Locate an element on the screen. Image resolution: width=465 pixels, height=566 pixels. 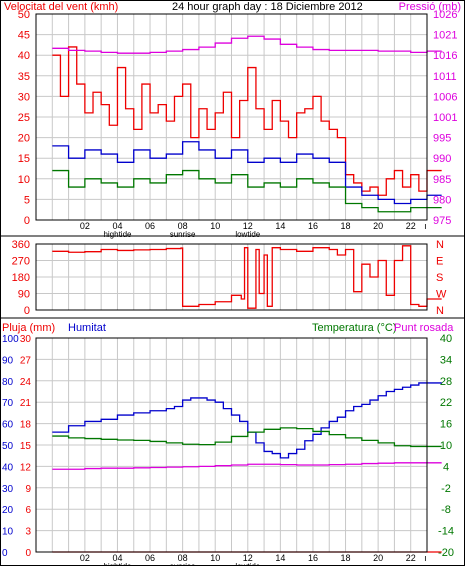
wind-speed-tick-label: 45 is located at coordinates (24, 36).